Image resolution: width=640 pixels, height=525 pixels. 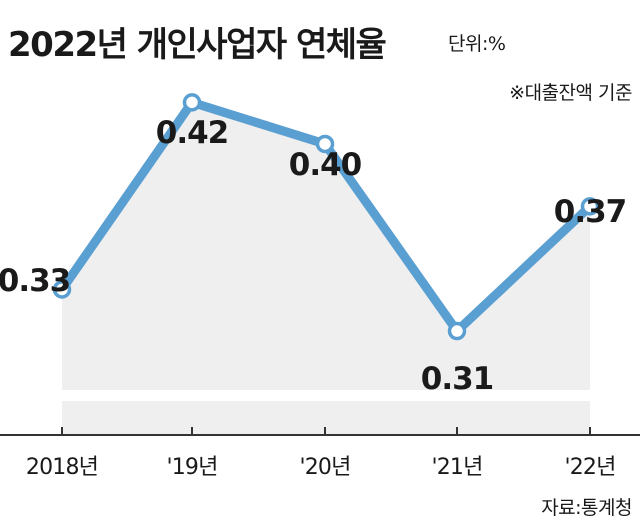 What do you see at coordinates (62, 467) in the screenshot?
I see `x-tick-label-0: 2018년` at bounding box center [62, 467].